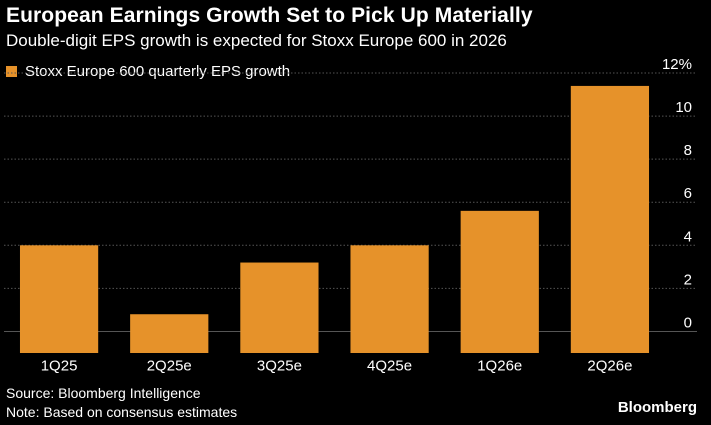  I want to click on y-tick-label: 6, so click(688, 193).